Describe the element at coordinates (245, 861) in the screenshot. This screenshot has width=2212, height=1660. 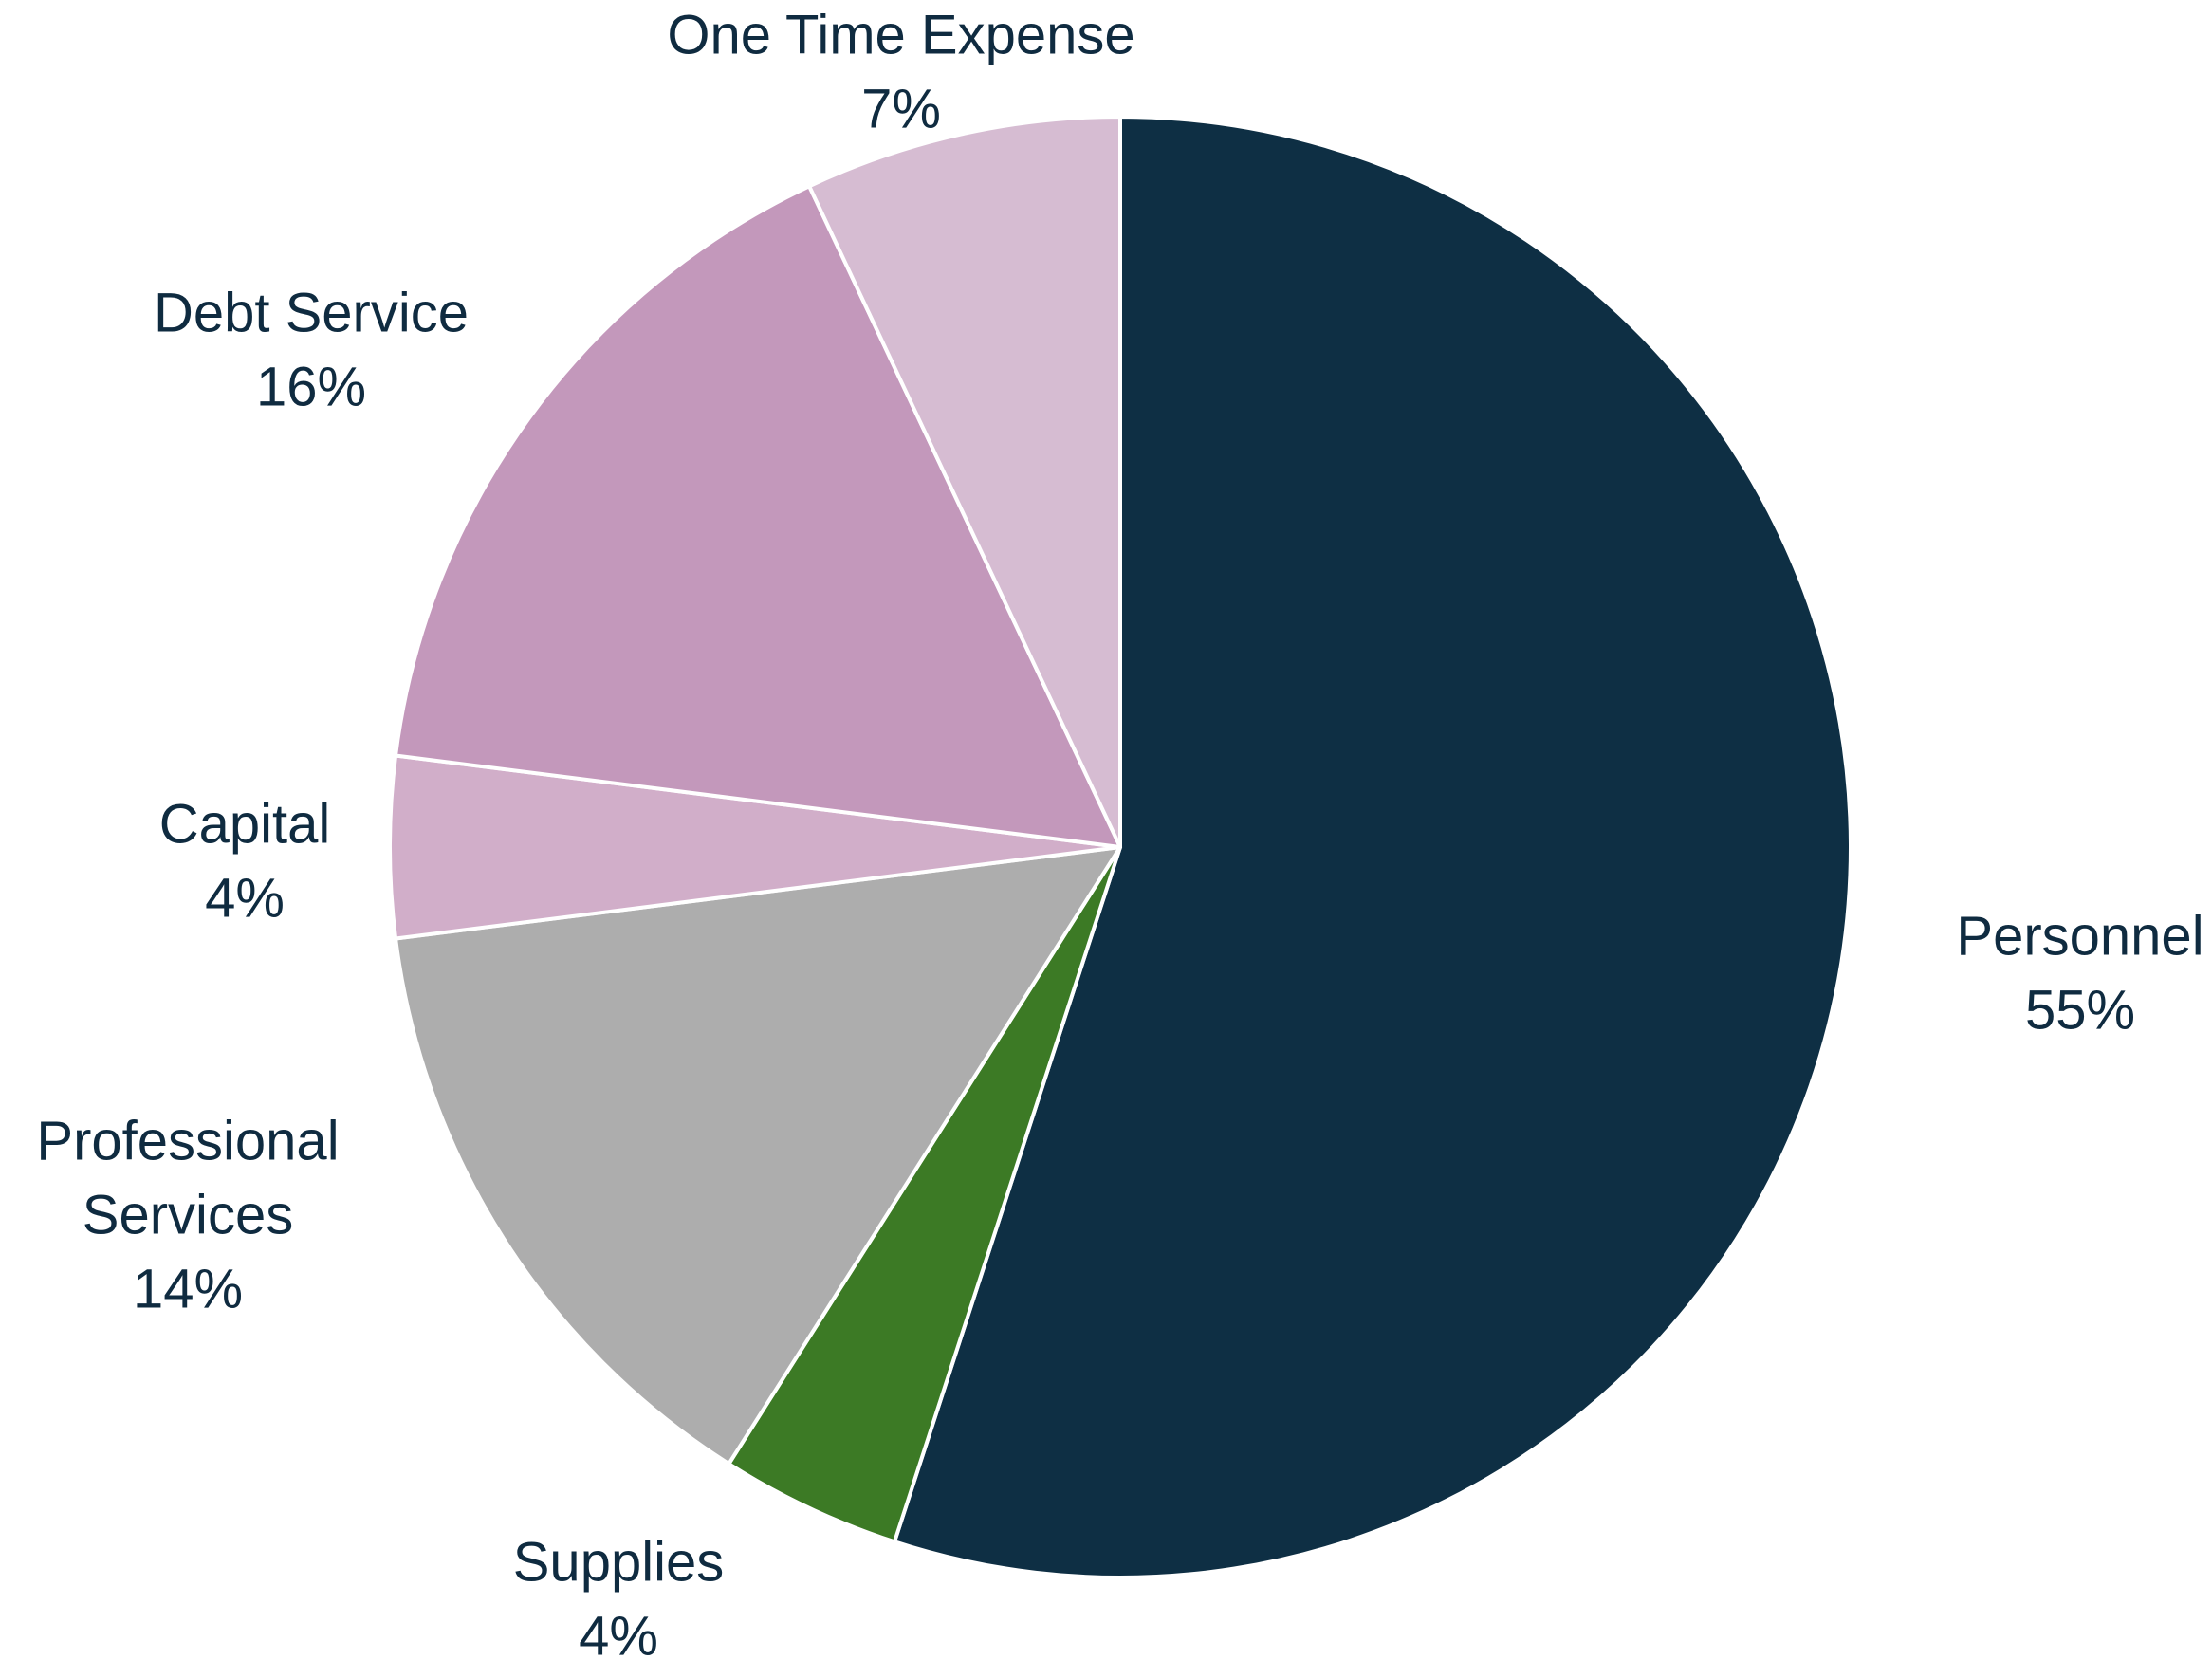
I see `data-label-capital: Capital 4%` at that location.